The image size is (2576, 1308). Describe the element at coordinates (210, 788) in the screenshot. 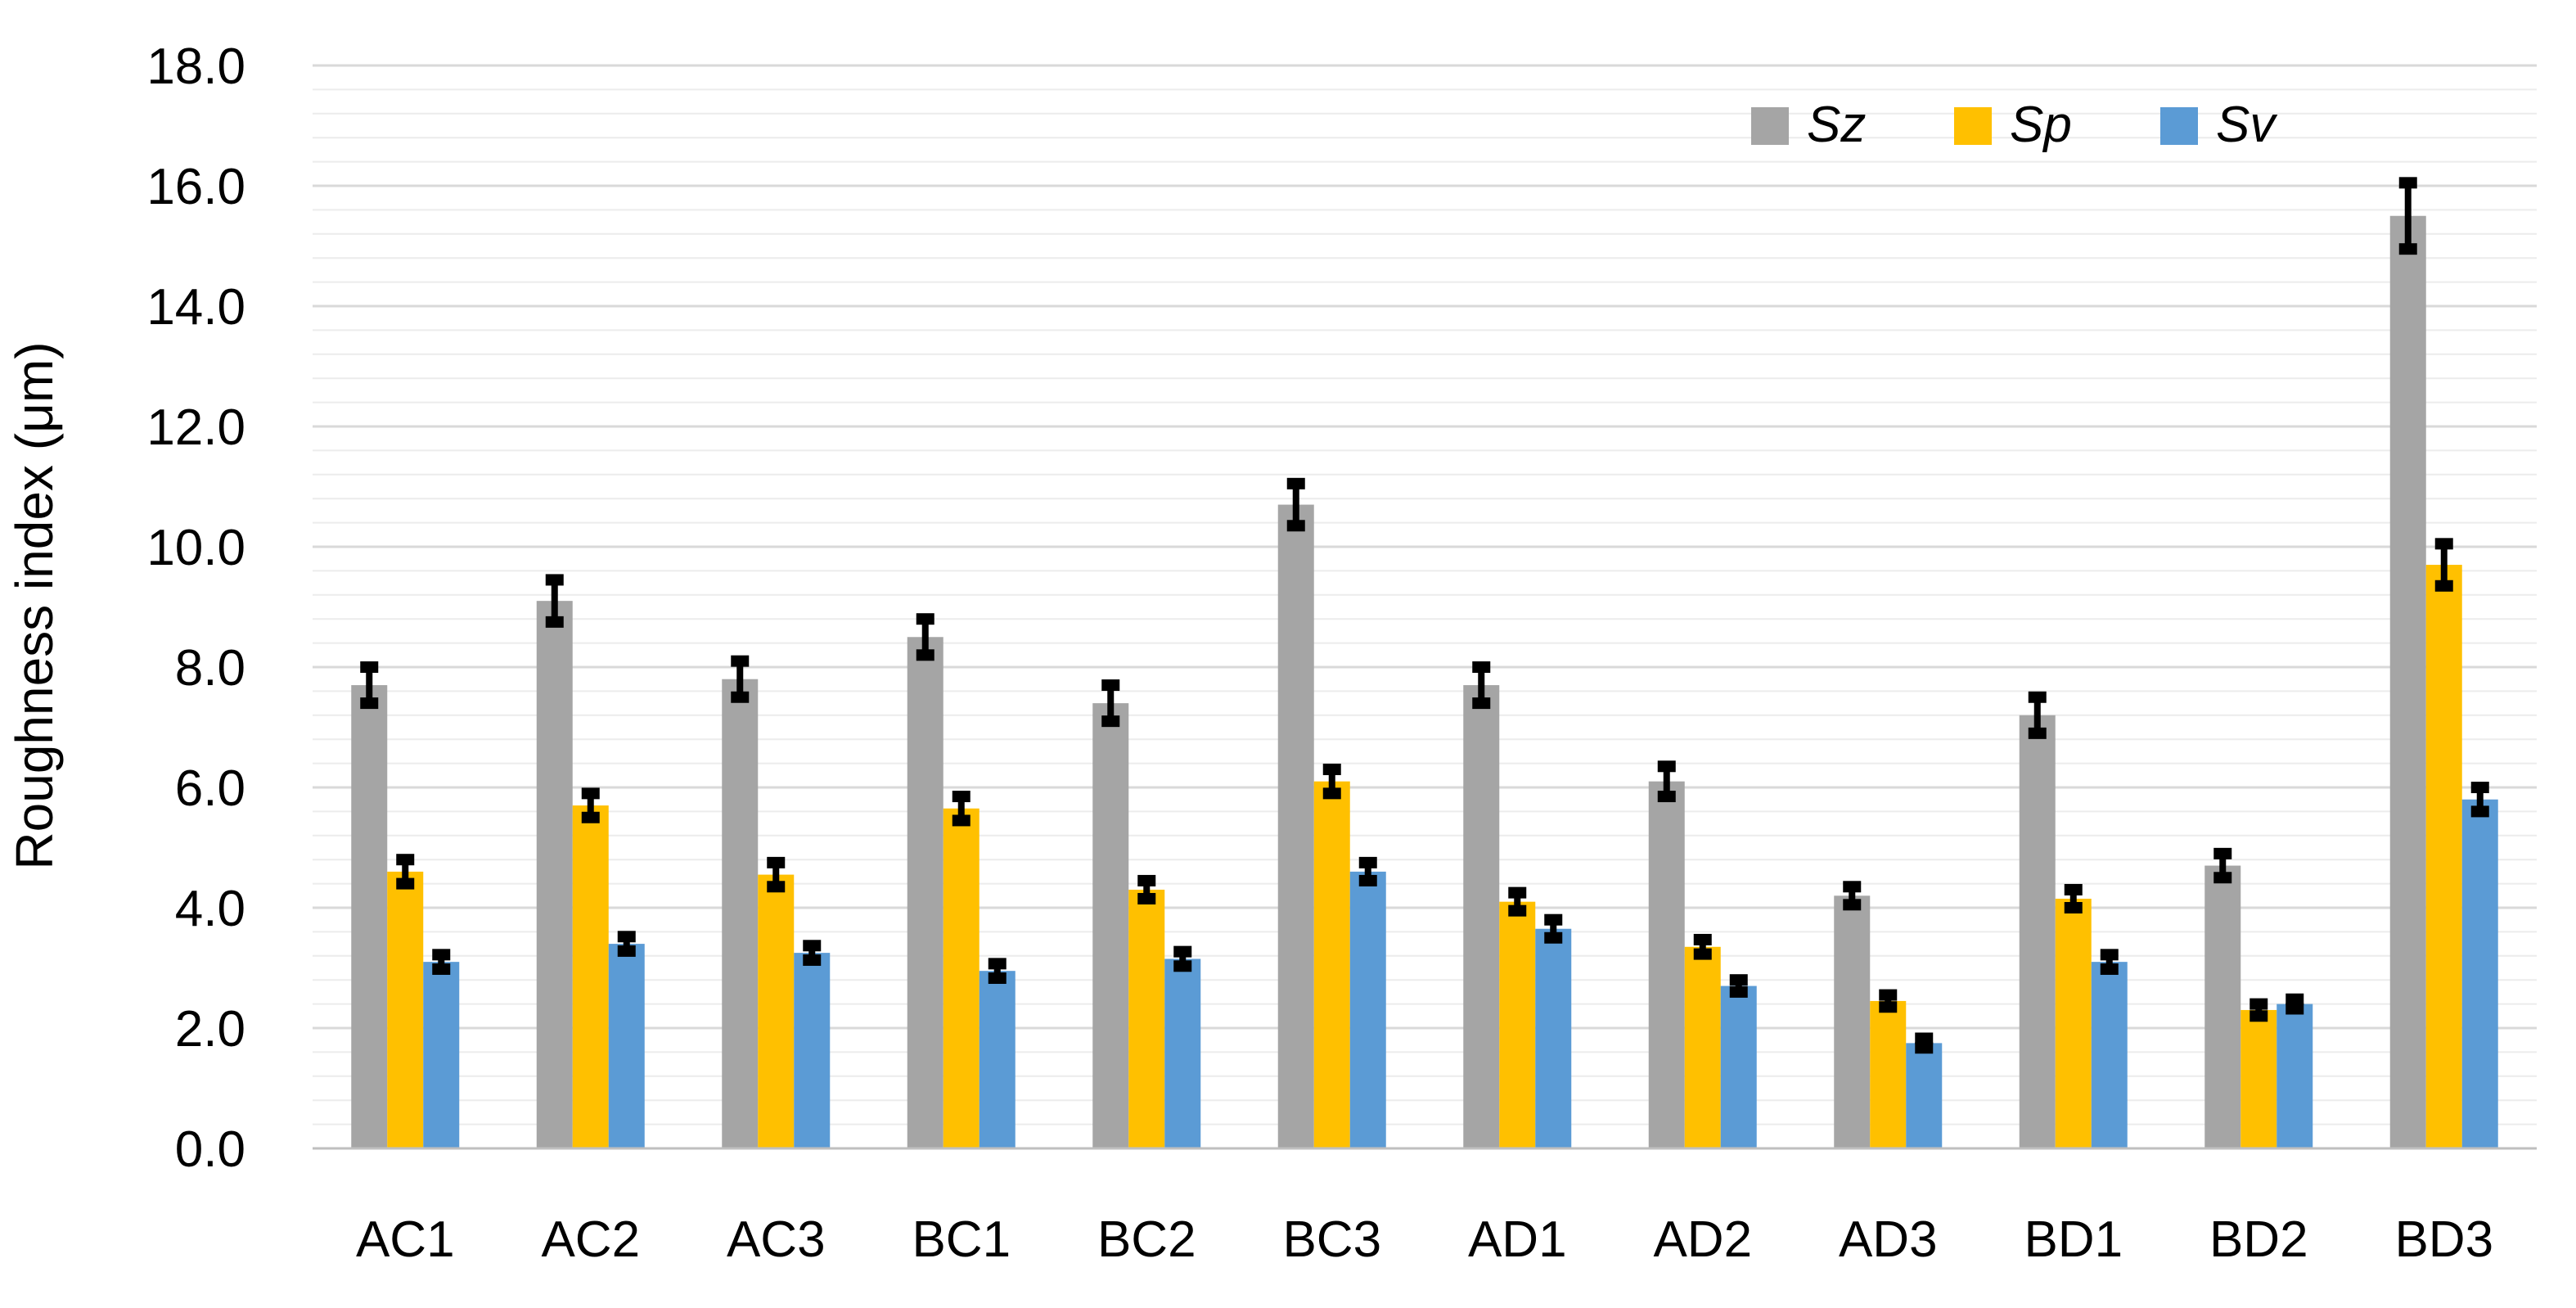

I see `y-tick-label: 6.0` at that location.